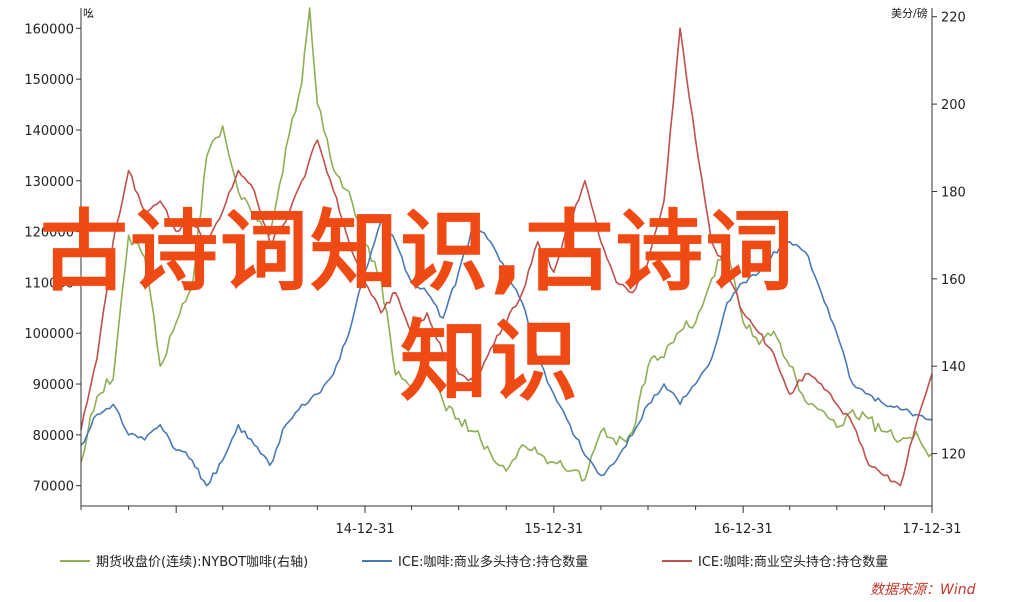  I want to click on right-y-ticks: 120 140 160 180 200 220, so click(949, 237).